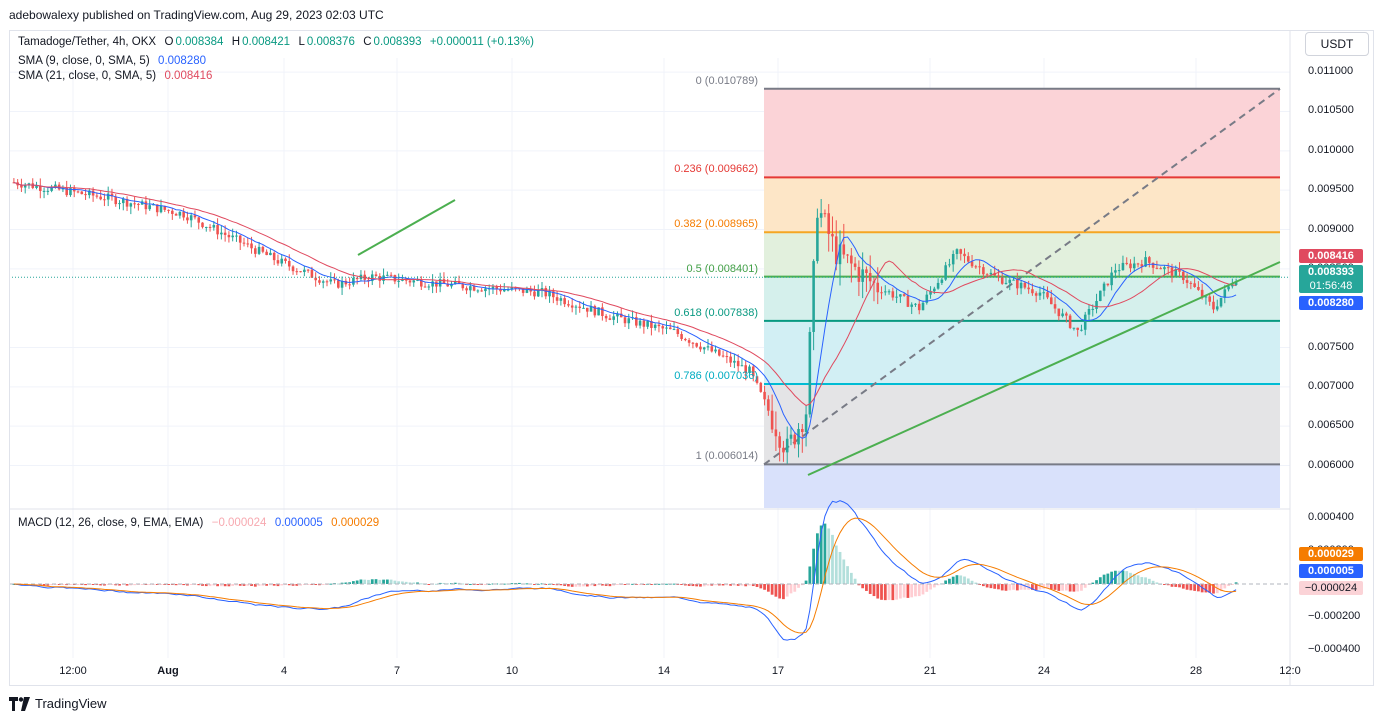  What do you see at coordinates (87, 42) in the screenshot?
I see `legend-symbol: Tamadoge/Tether, 4h, OKX` at bounding box center [87, 42].